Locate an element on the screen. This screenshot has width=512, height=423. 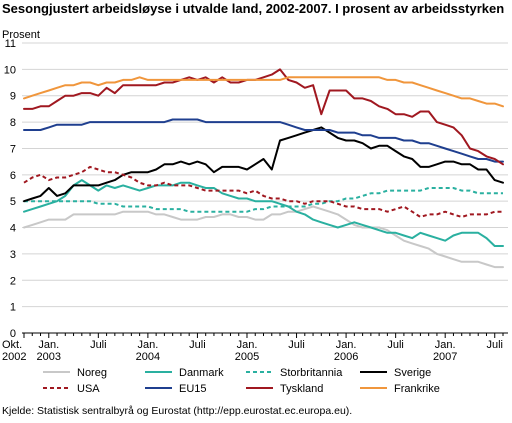
x-tick-label: Okt. is located at coordinates (12, 345).